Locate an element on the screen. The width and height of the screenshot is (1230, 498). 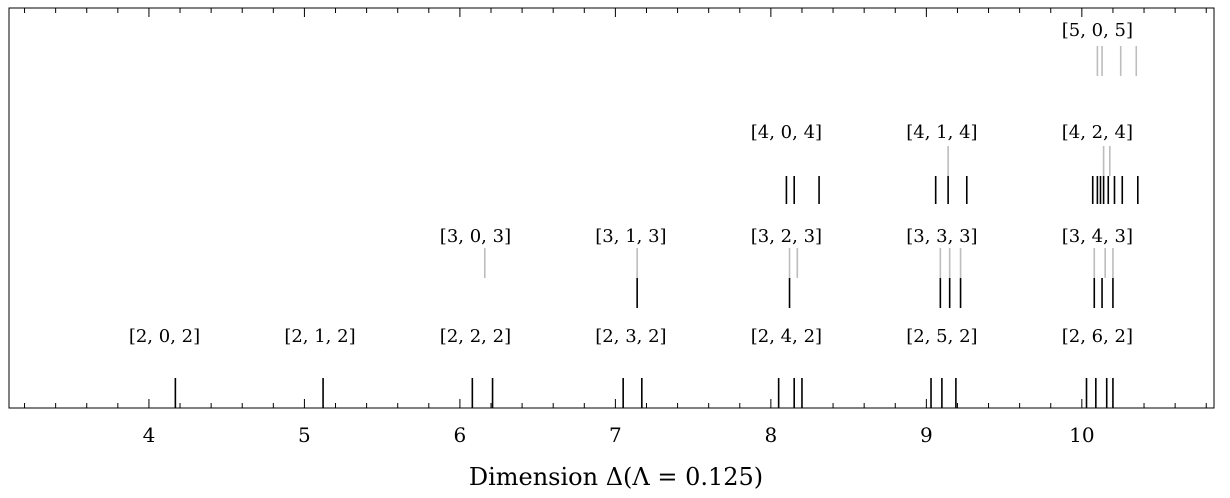
x-tick-label: 5 is located at coordinates (304, 435).